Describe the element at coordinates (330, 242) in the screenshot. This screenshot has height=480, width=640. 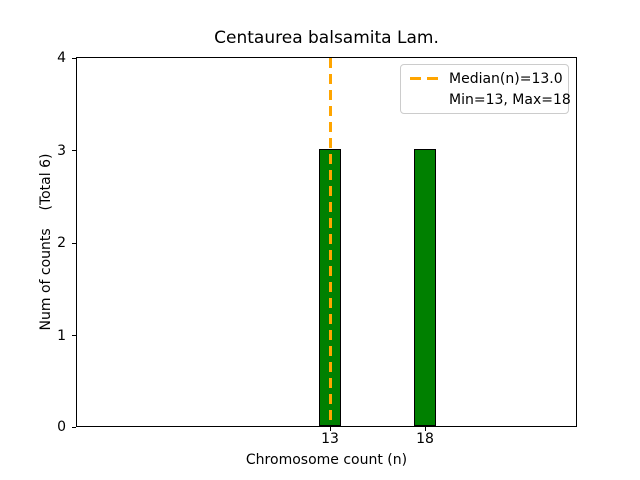
I see `median-line` at that location.